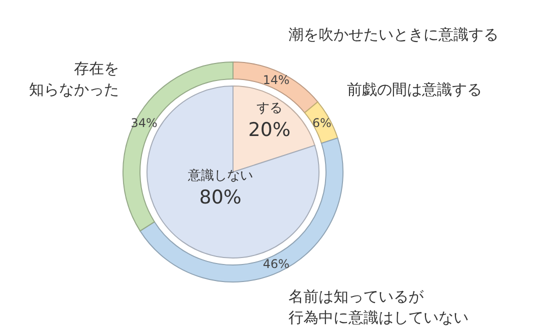 Image resolution: width=540 pixels, height=331 pixels. I want to click on data-label: 80%, so click(220, 197).